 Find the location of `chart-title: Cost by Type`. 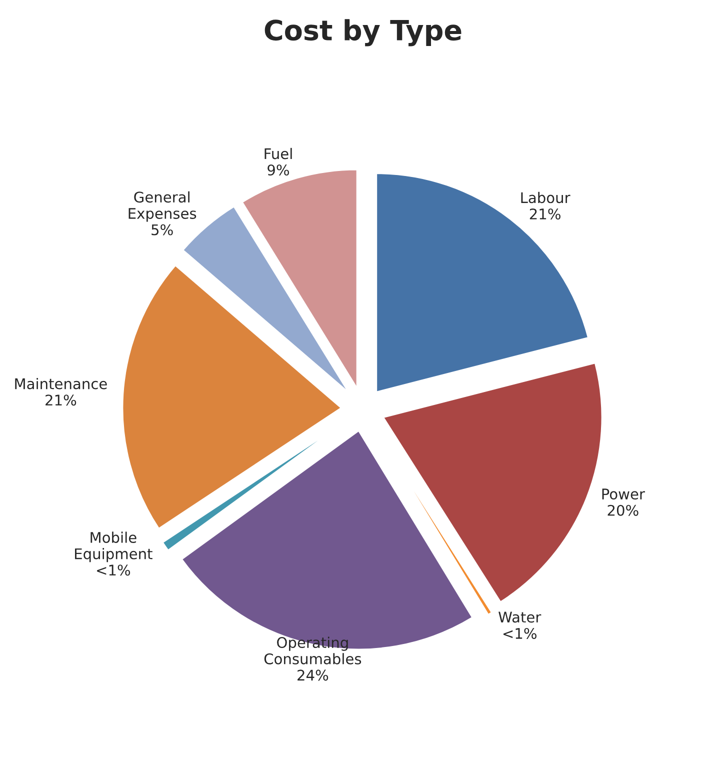

chart-title: Cost by Type is located at coordinates (363, 32).